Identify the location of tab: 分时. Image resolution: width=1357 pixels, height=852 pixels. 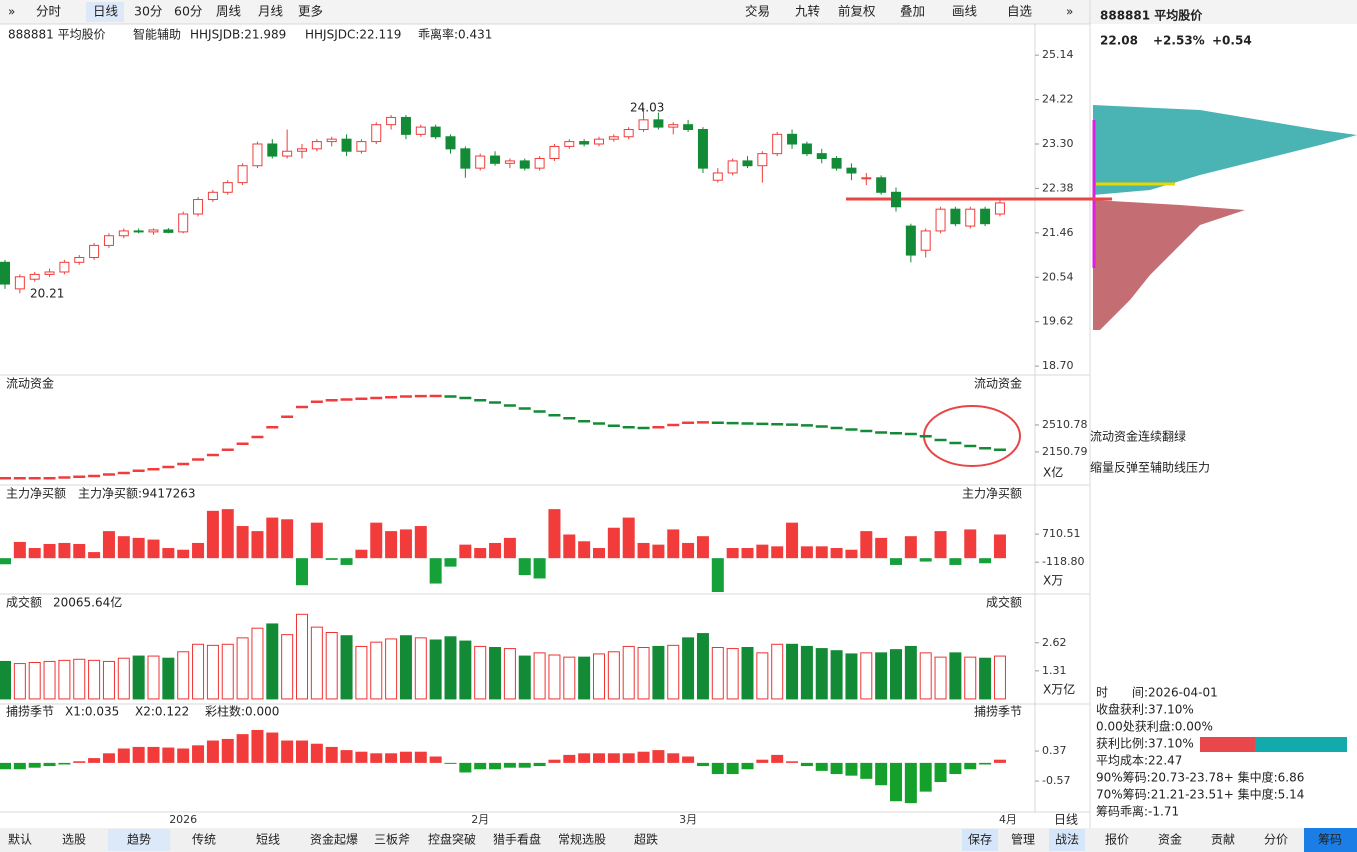
(49, 11).